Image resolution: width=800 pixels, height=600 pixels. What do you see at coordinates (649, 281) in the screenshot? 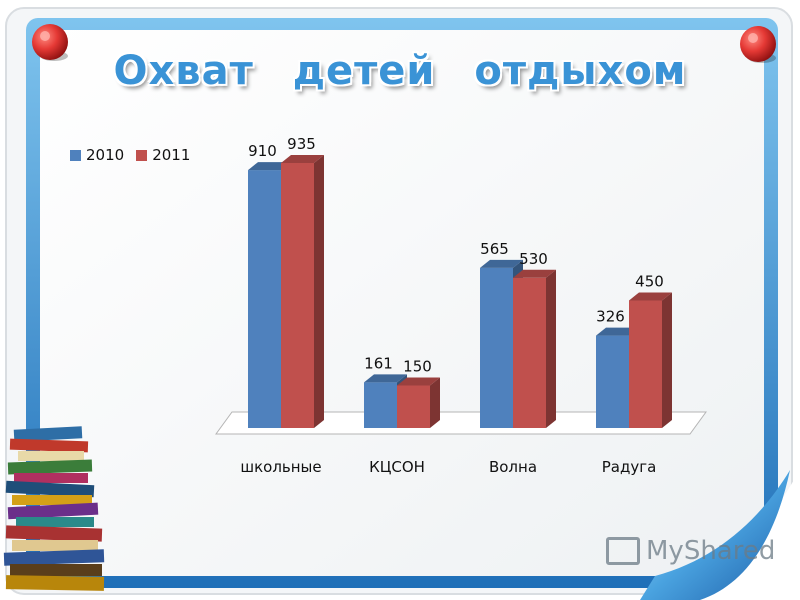
I see `data-label-2011-3: 450` at bounding box center [649, 281].